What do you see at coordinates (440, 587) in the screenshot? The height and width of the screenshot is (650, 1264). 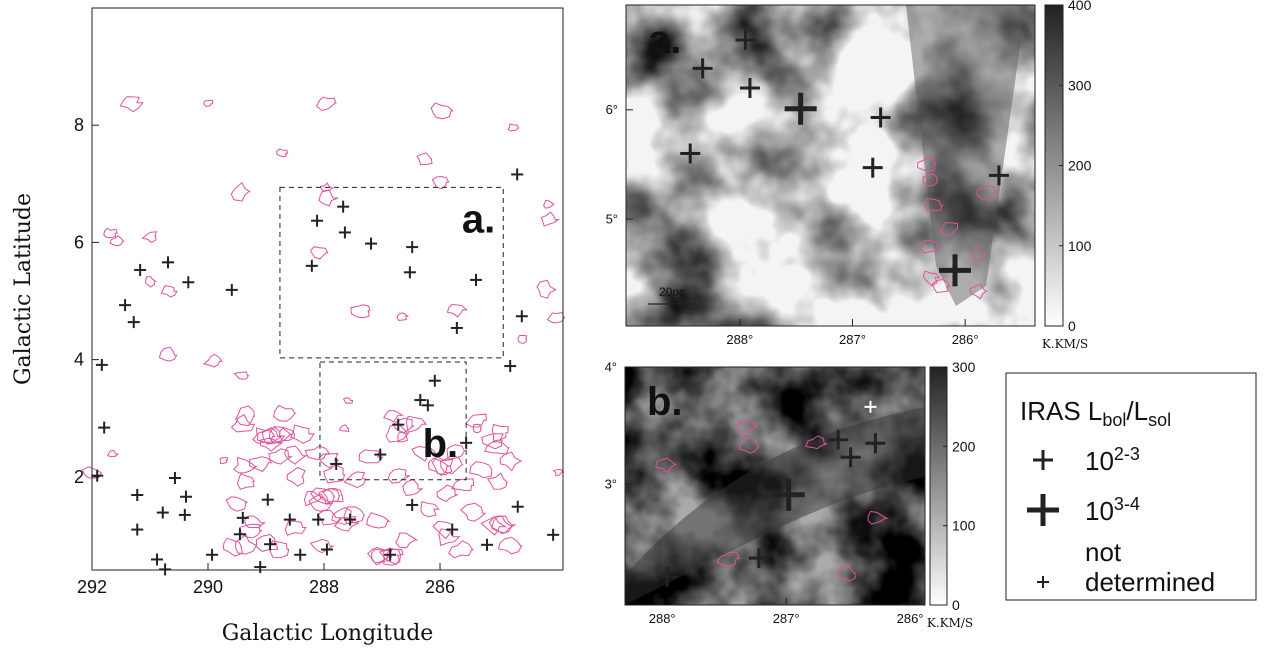 I see `x-tick-label: 286` at bounding box center [440, 587].